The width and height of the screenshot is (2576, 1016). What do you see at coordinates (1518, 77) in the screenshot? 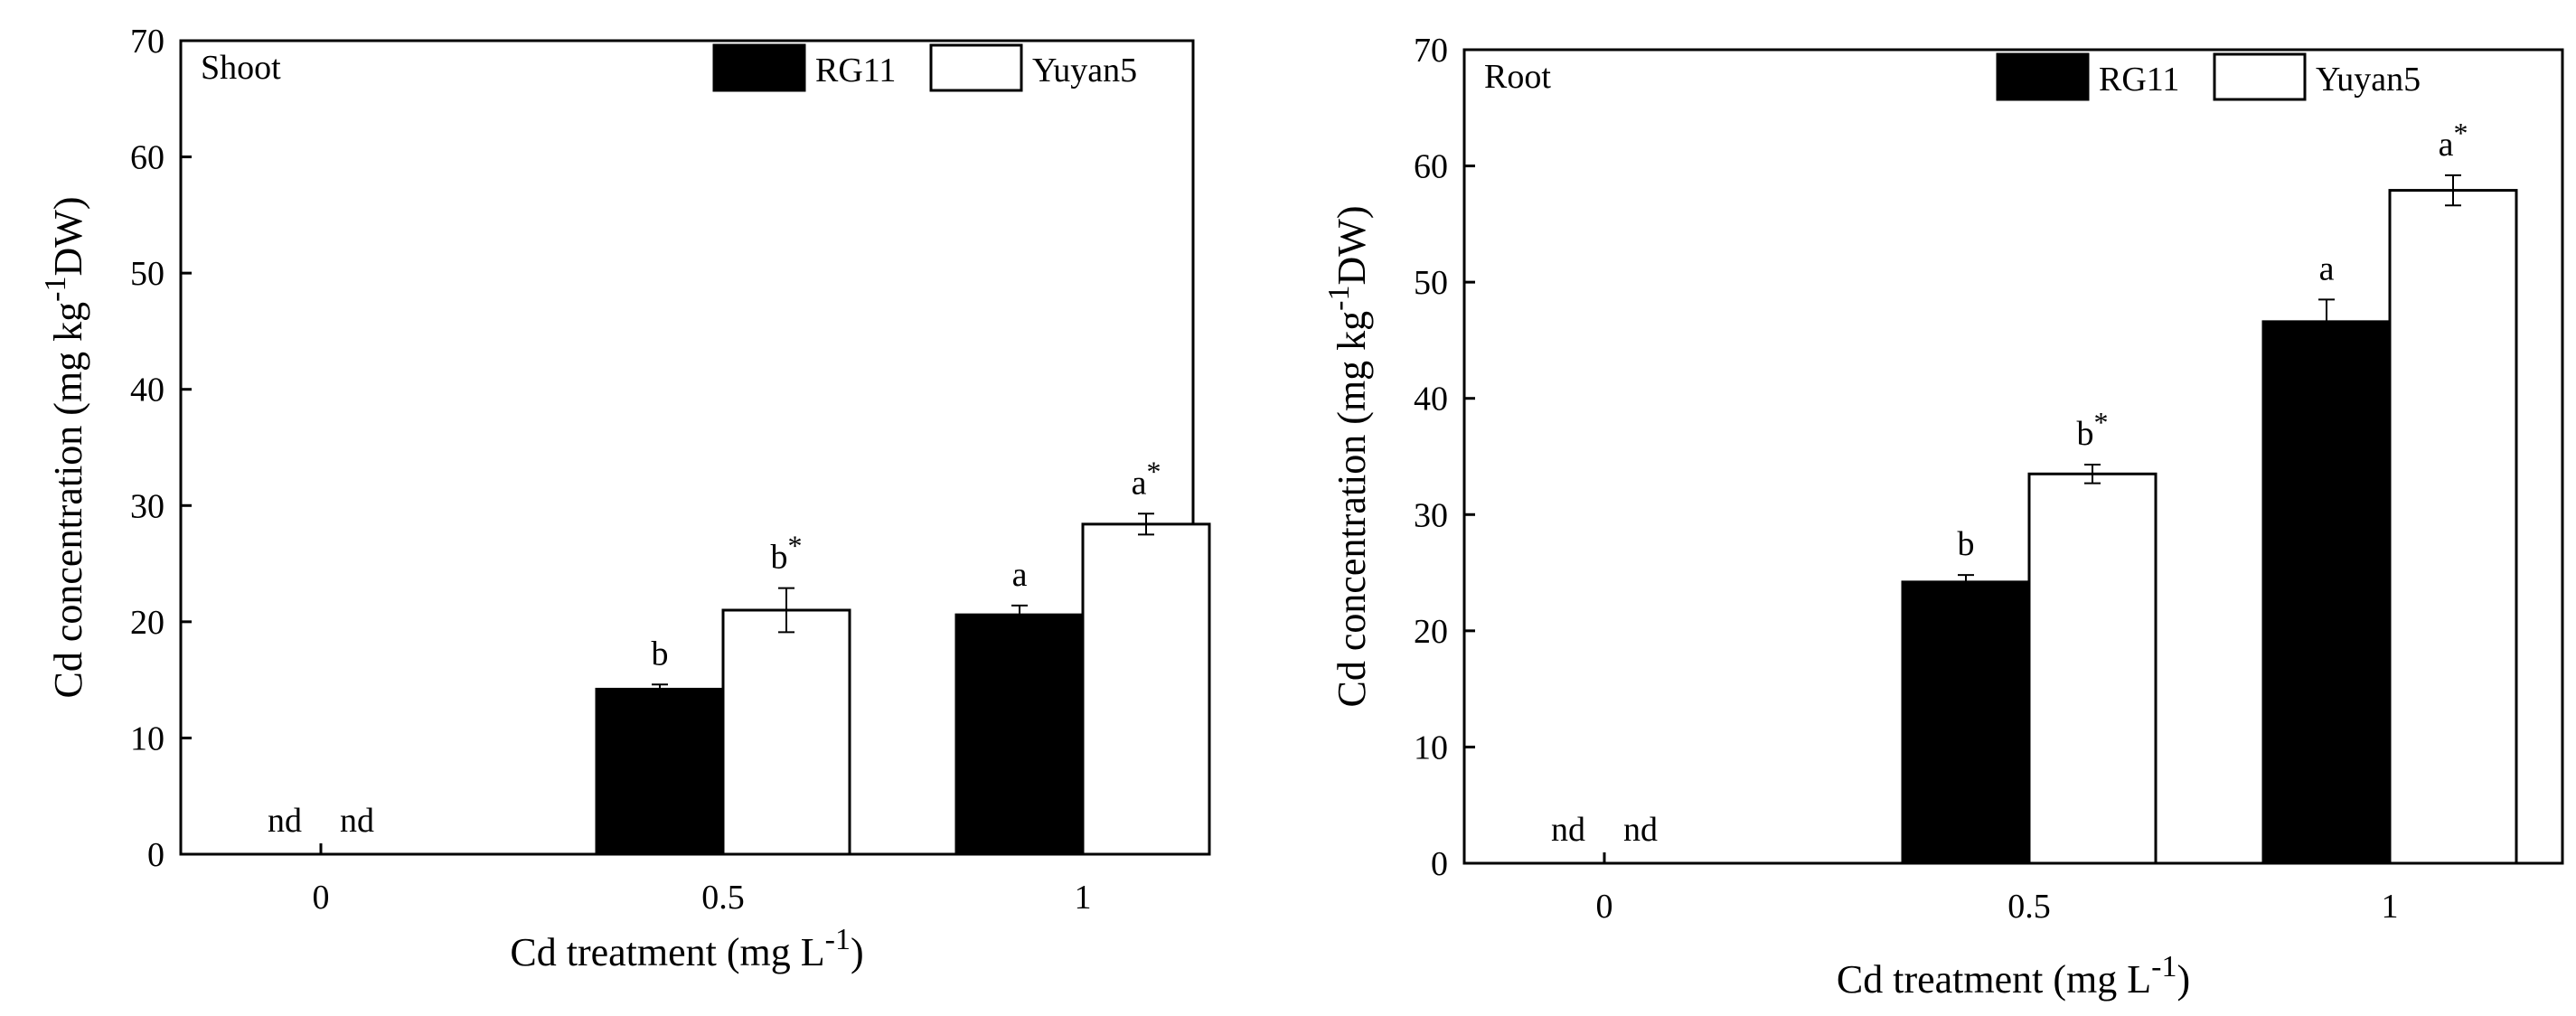
I see `panel-label: Root` at bounding box center [1518, 77].